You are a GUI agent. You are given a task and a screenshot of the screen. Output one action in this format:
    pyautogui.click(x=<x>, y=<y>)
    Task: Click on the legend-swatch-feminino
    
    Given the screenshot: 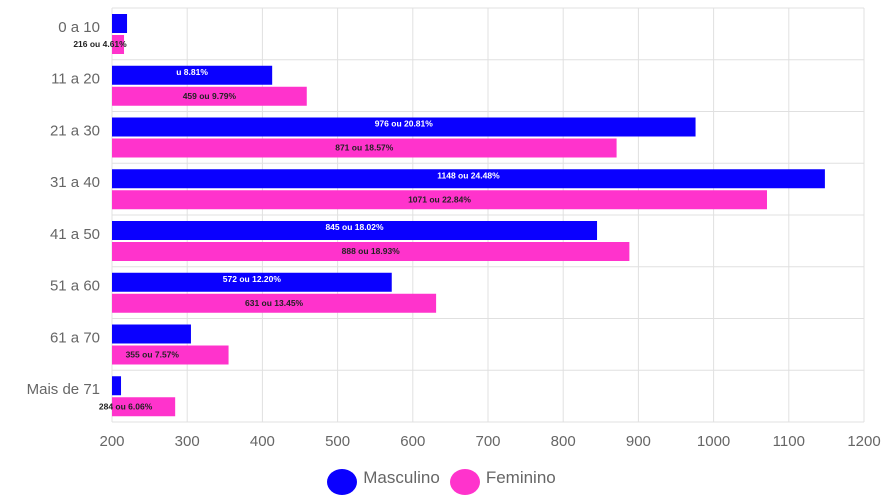 What is the action you would take?
    pyautogui.click(x=464, y=481)
    